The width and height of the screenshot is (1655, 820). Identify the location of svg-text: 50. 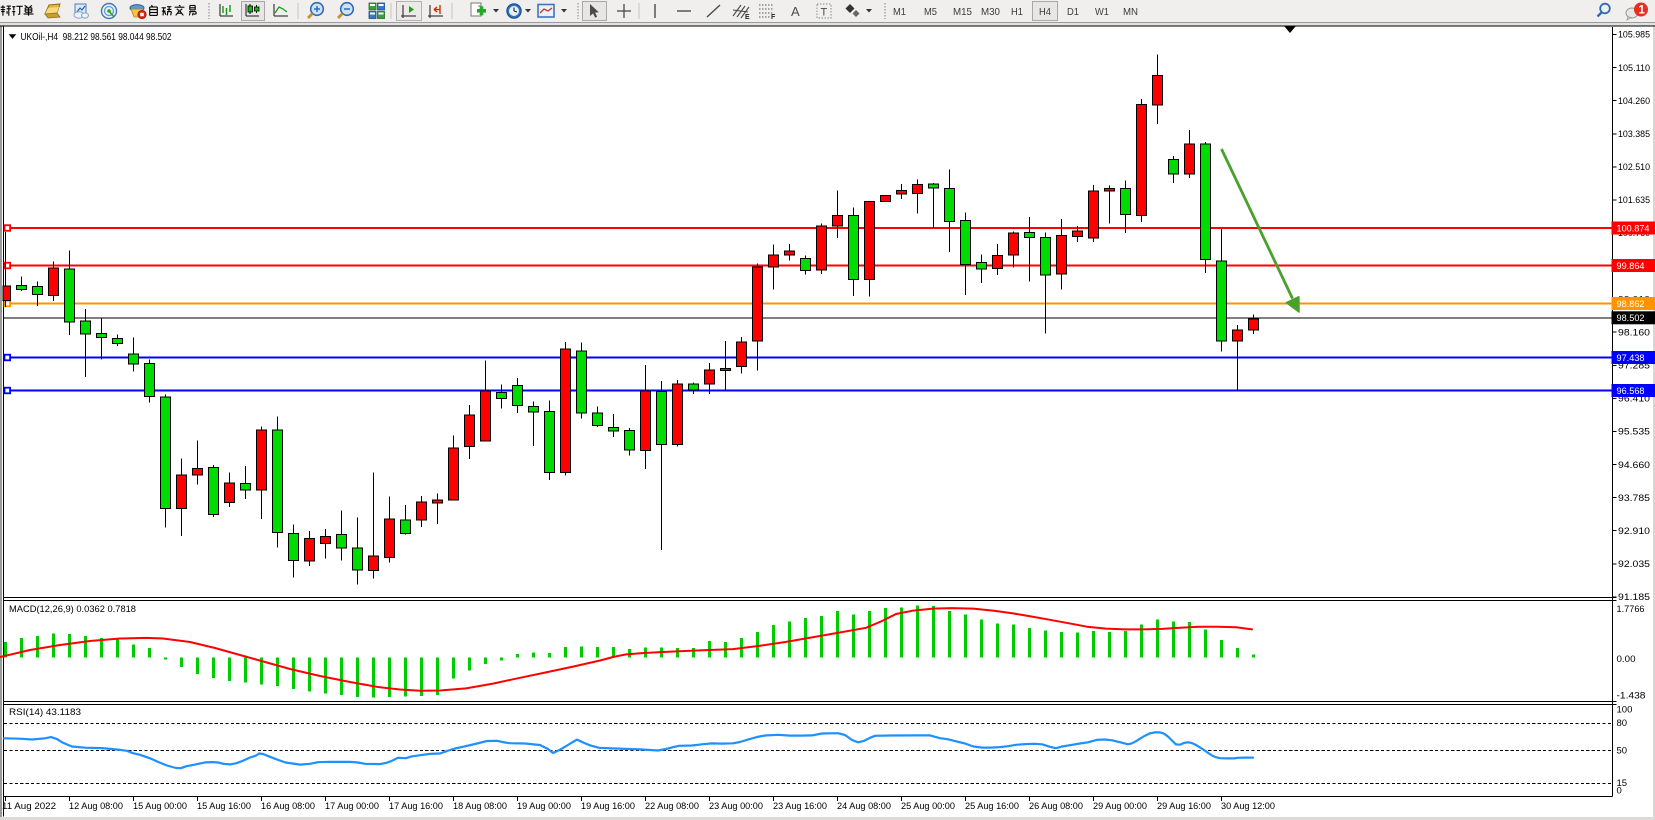
(1622, 751).